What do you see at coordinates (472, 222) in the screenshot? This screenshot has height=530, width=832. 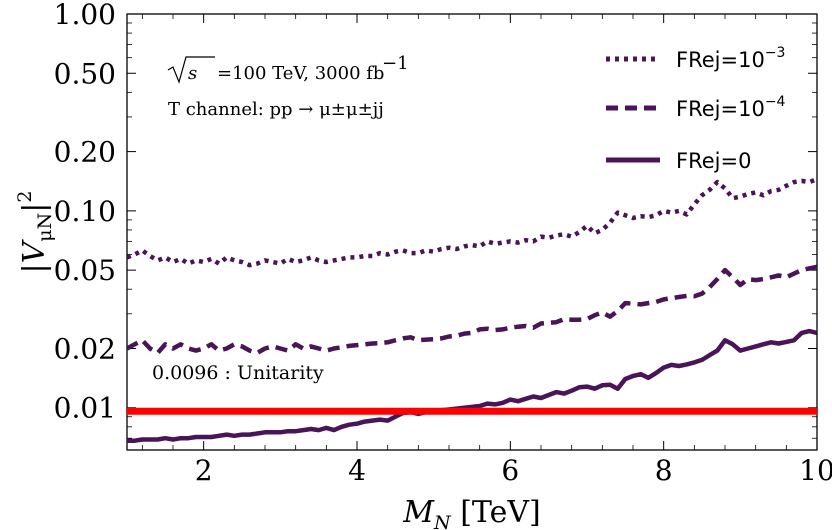 I see `series-line-dotted` at bounding box center [472, 222].